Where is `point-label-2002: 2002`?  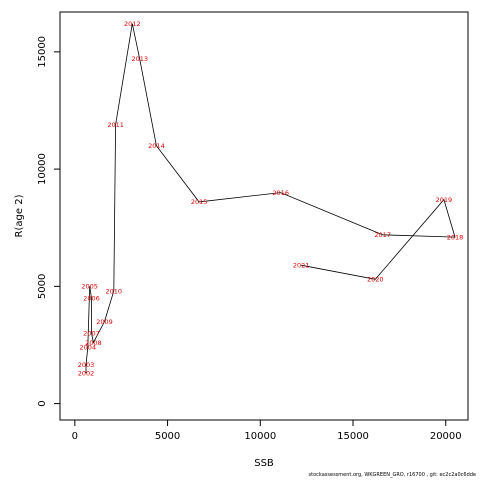 point-label-2002: 2002 is located at coordinates (86, 373).